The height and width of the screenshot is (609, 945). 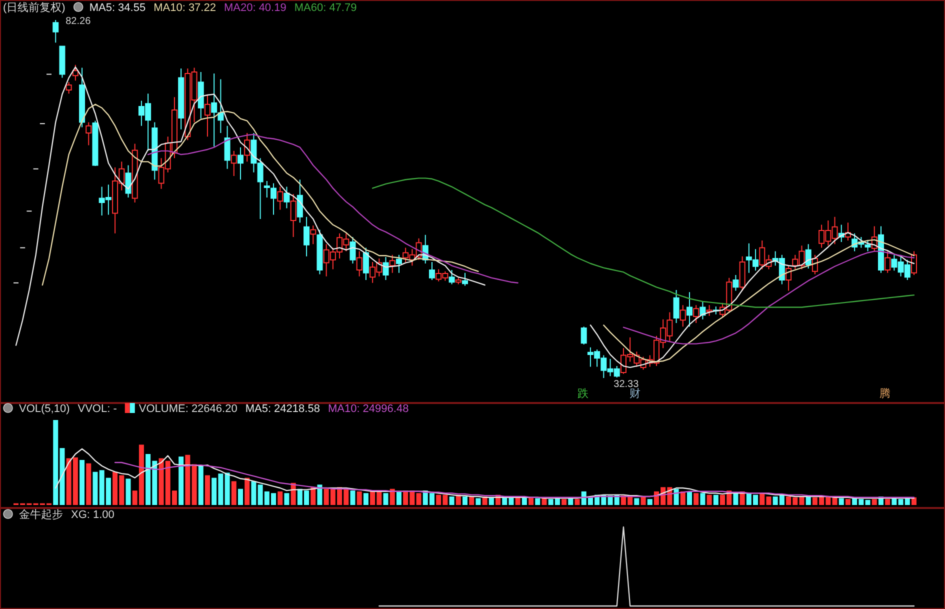 I want to click on text: MA20: 40.19, so click(x=255, y=8).